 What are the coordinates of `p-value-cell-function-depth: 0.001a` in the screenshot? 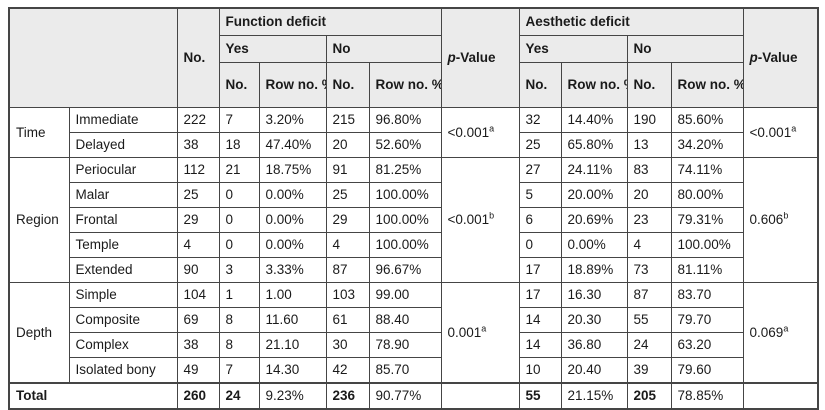 It's located at (480, 333).